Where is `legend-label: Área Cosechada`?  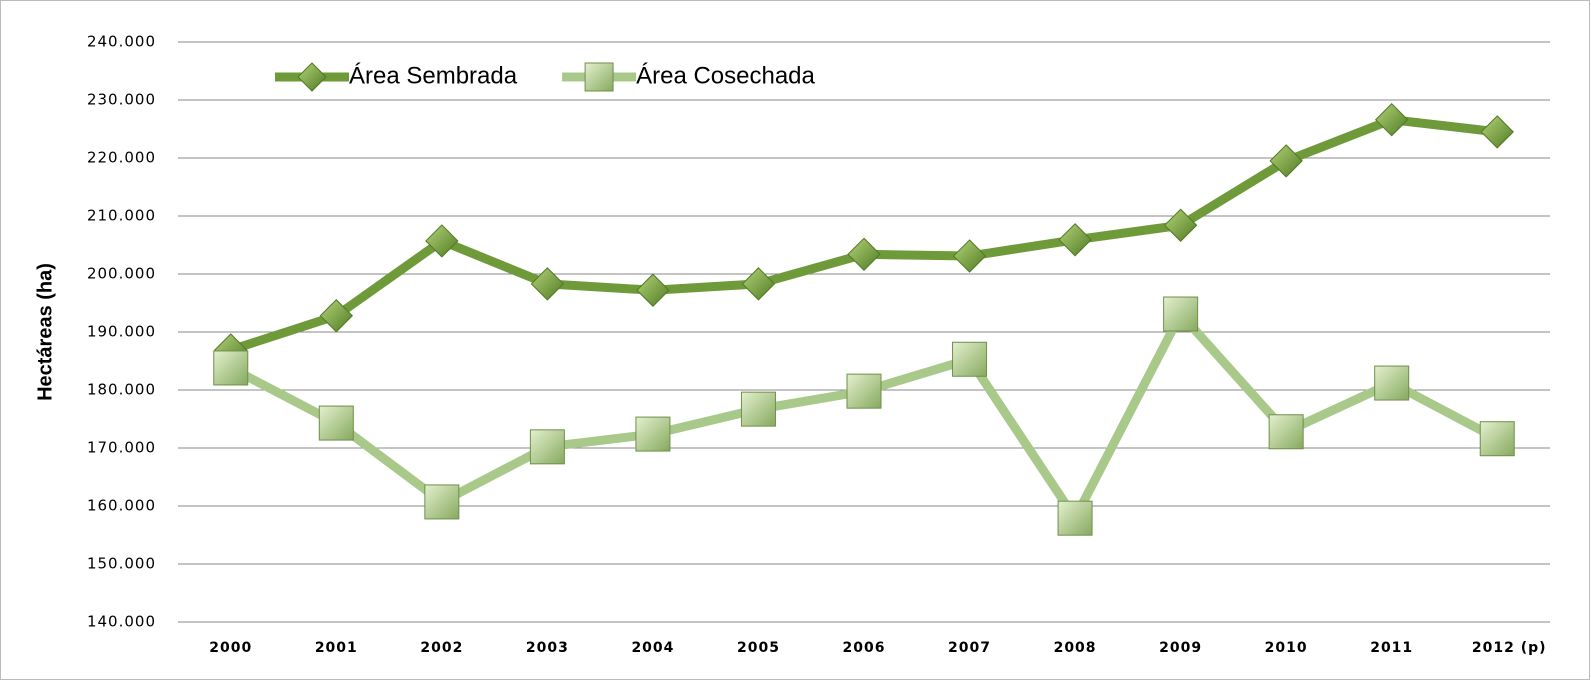 legend-label: Área Cosechada is located at coordinates (725, 75).